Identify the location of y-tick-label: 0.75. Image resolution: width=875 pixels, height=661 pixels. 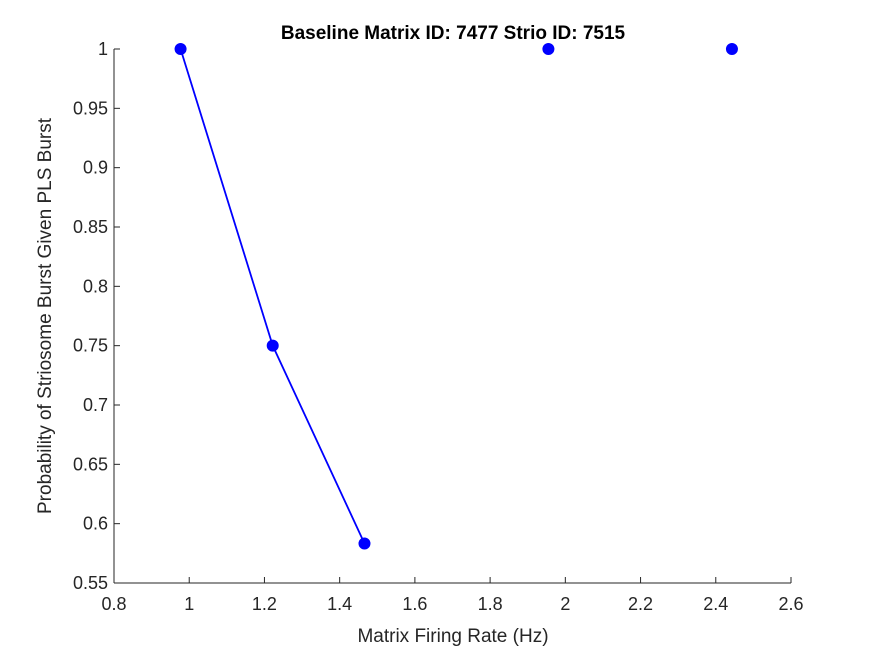
(90, 346).